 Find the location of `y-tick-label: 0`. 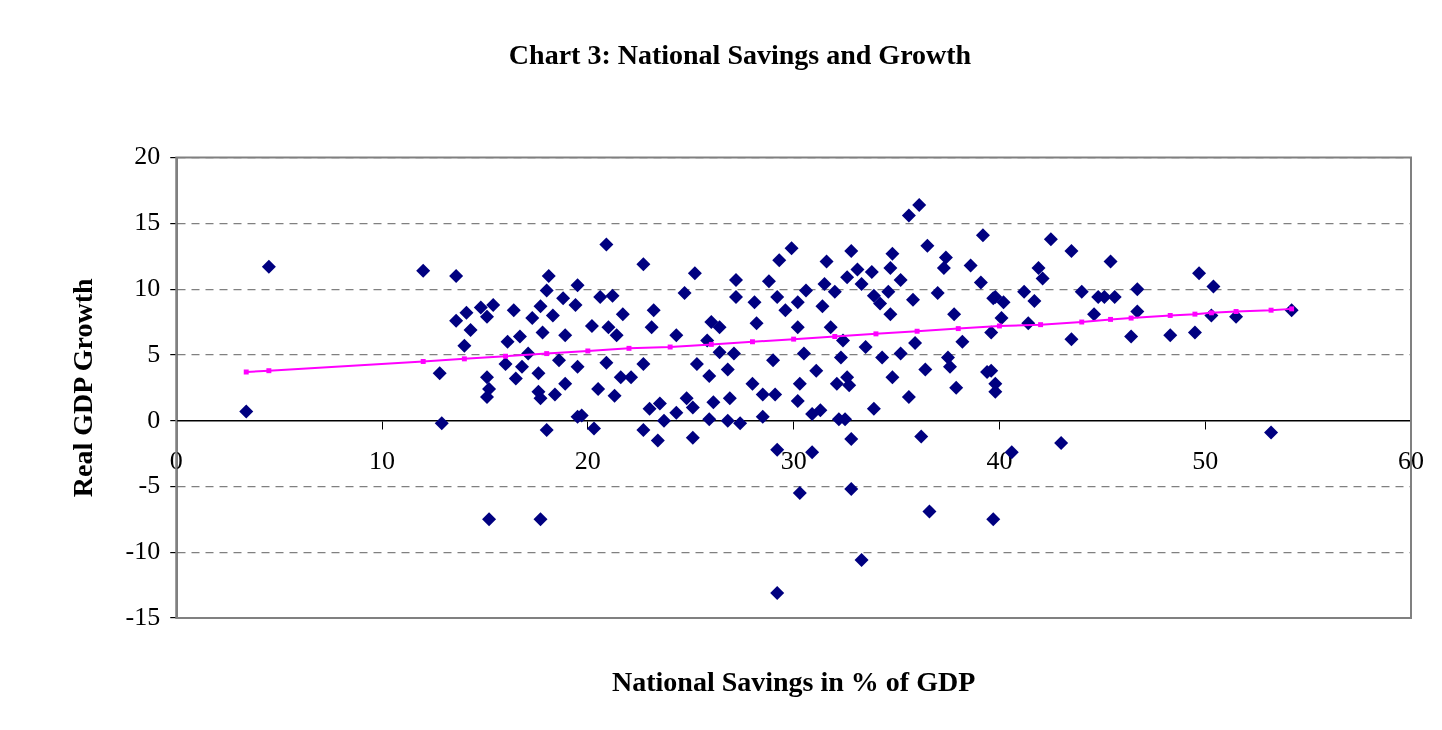

y-tick-label: 0 is located at coordinates (154, 419).